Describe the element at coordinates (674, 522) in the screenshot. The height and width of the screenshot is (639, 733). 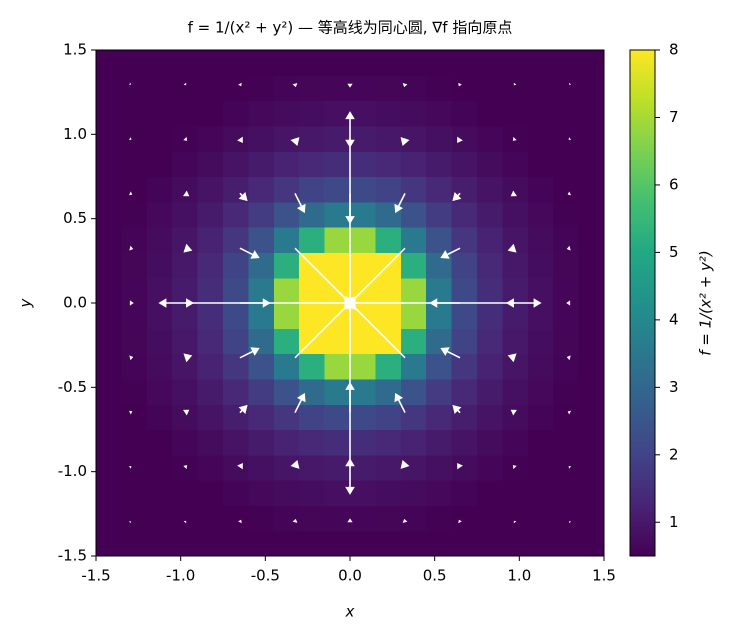
I see `colorbar-tick-label: 1` at that location.